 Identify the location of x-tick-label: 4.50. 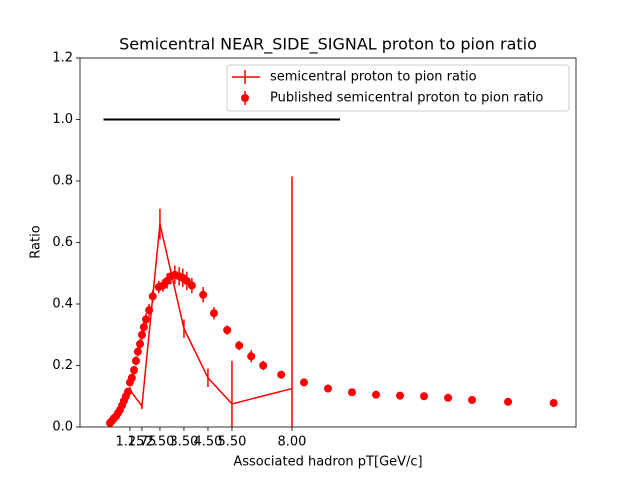
(207, 442).